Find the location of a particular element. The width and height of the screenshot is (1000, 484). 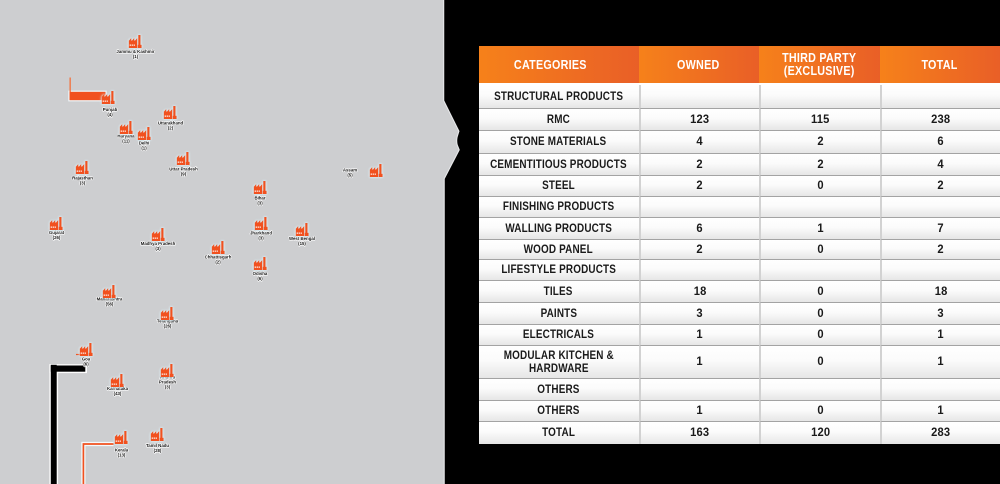

svg-text: (28) is located at coordinates (158, 450).